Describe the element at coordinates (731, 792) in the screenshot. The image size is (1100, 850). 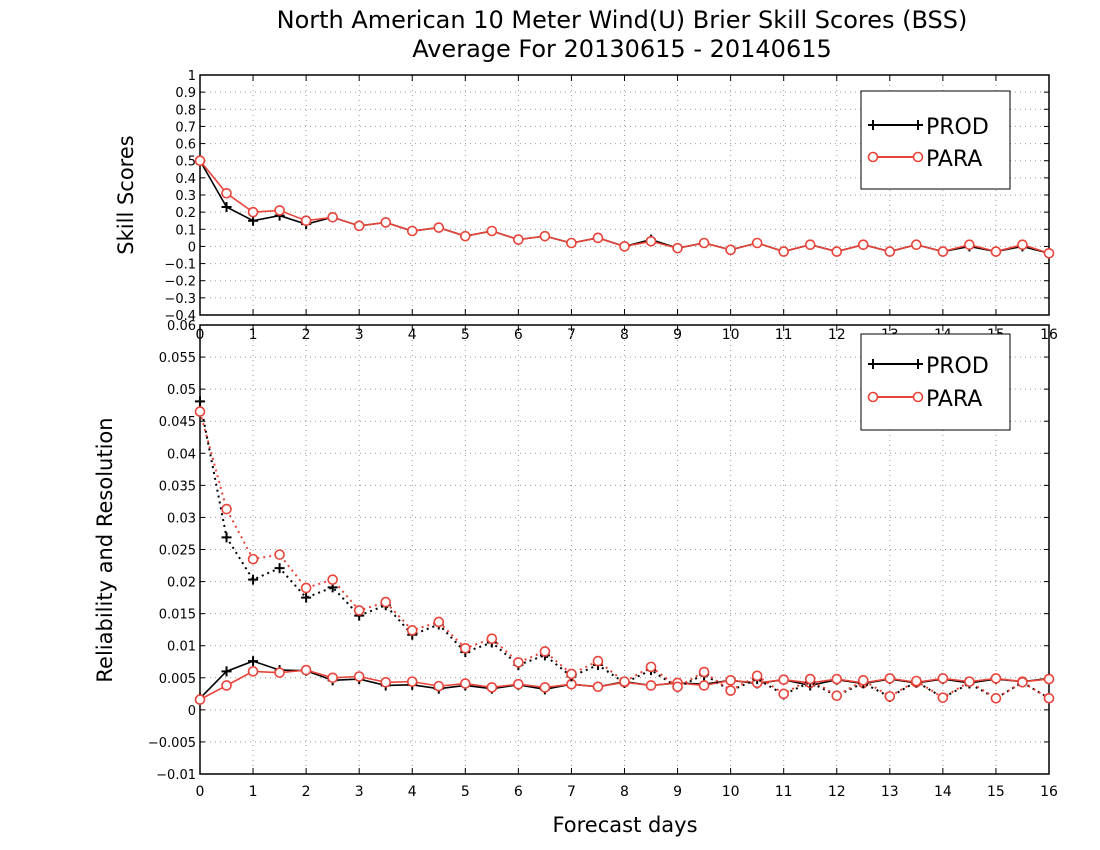
I see `x-tick-label-10: 10` at that location.